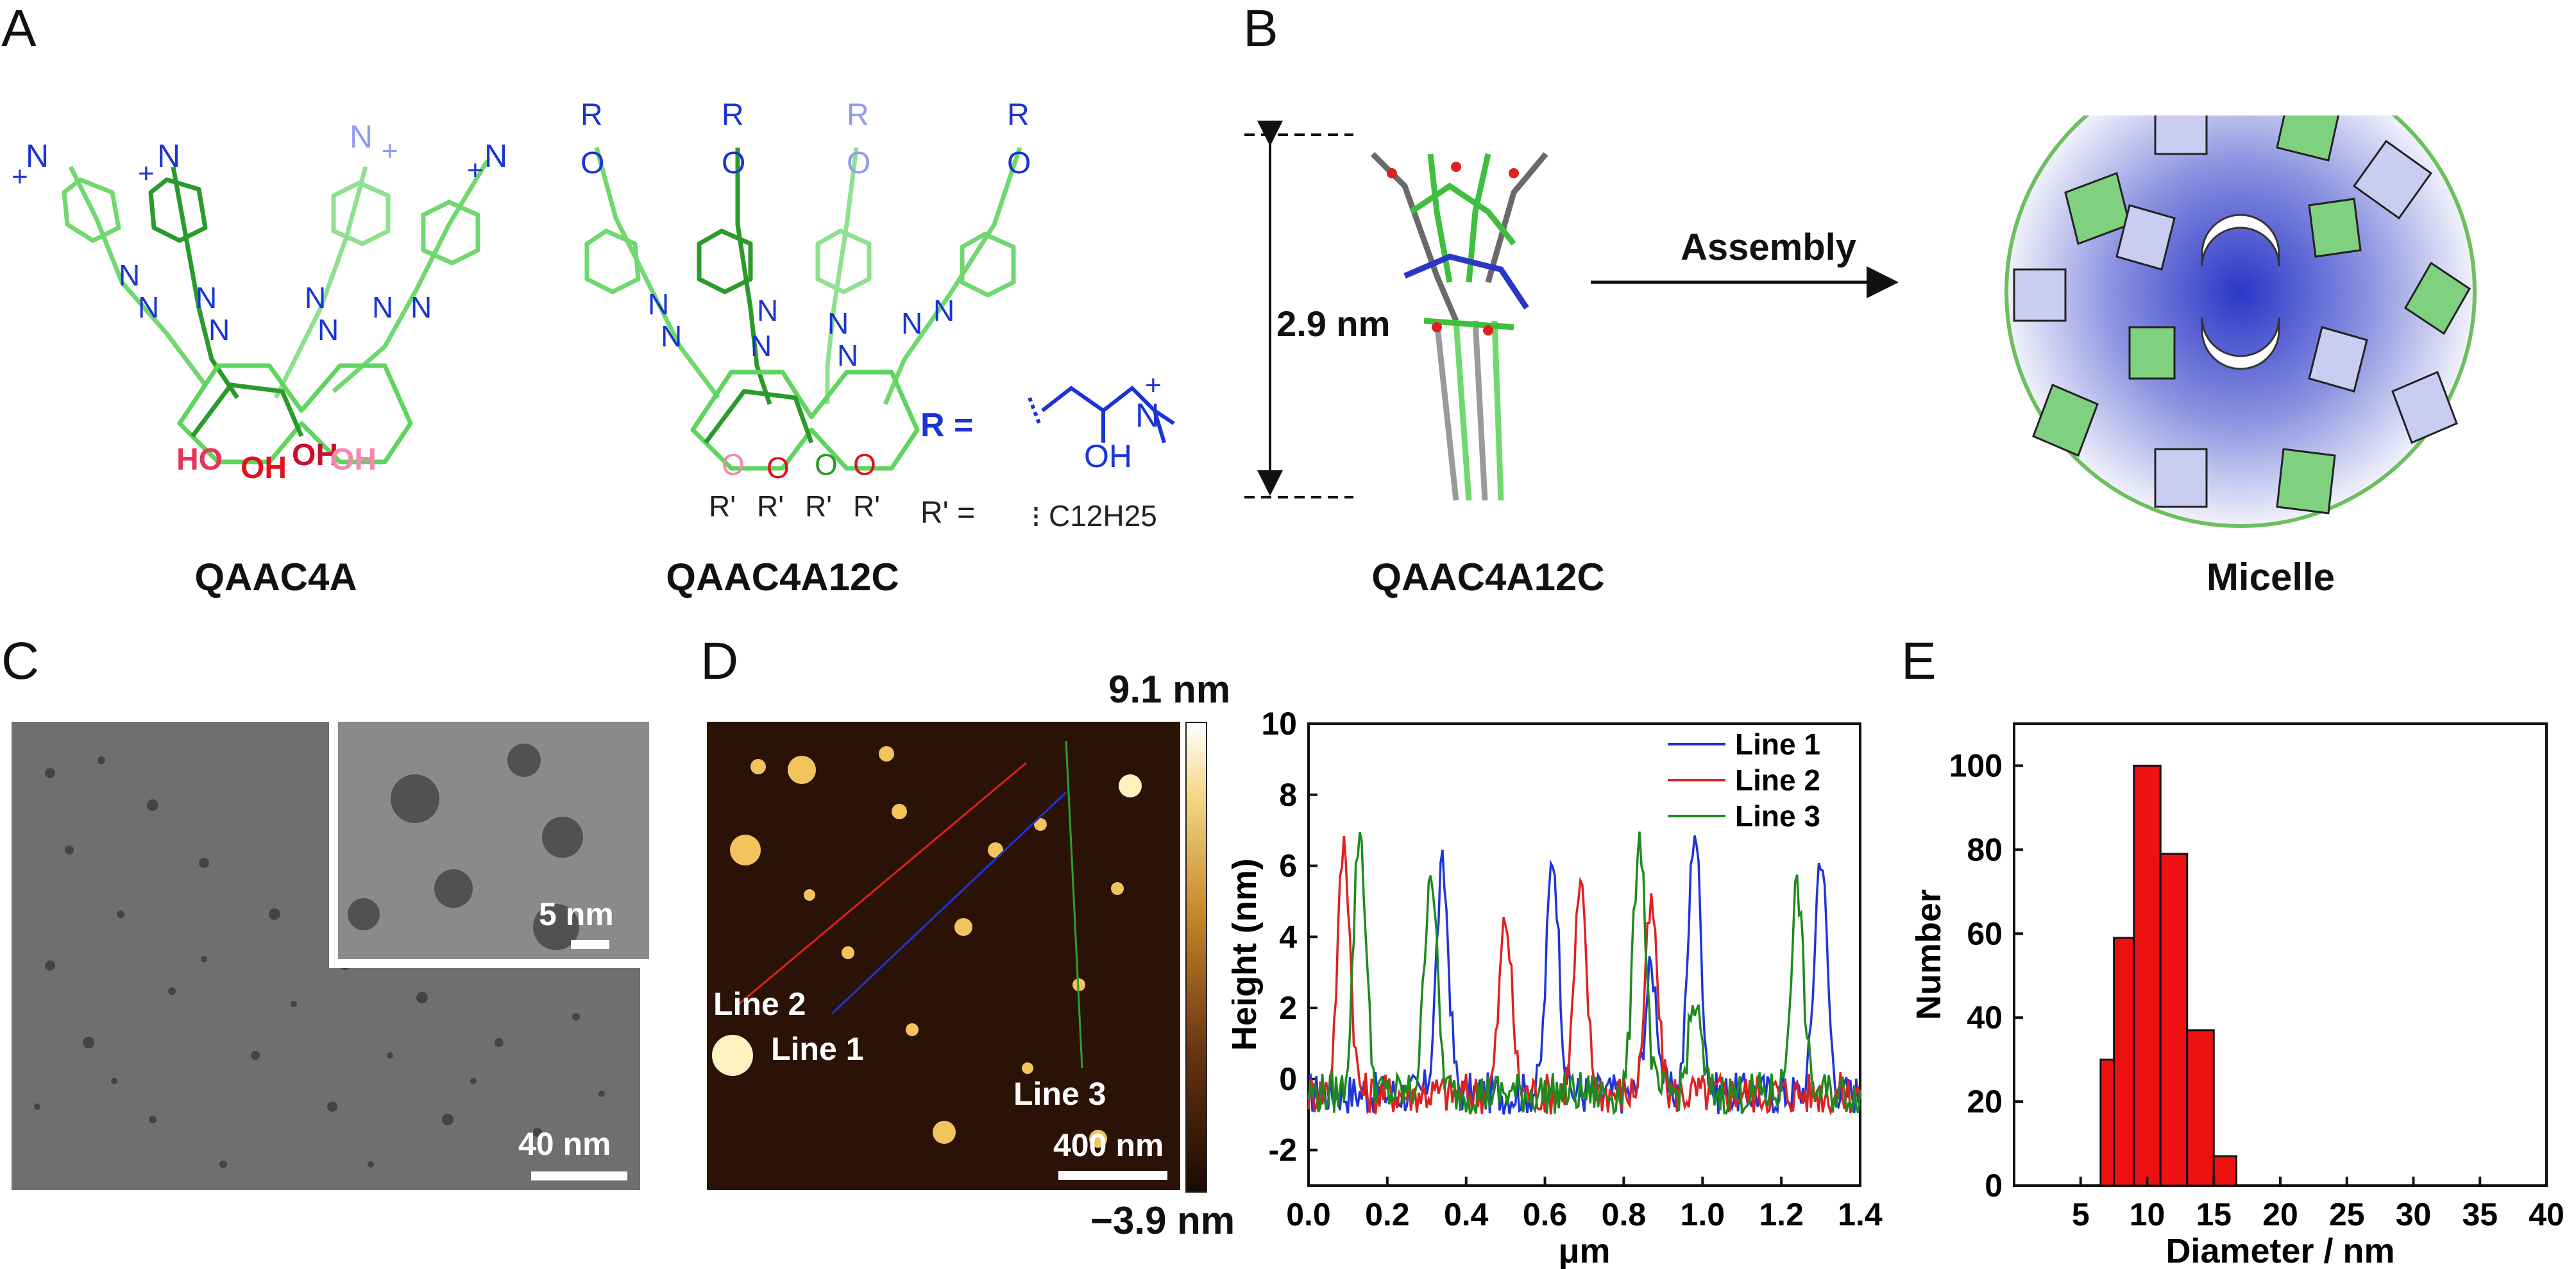 The width and height of the screenshot is (2576, 1269). I want to click on r-definition-plus: +, so click(1153, 385).